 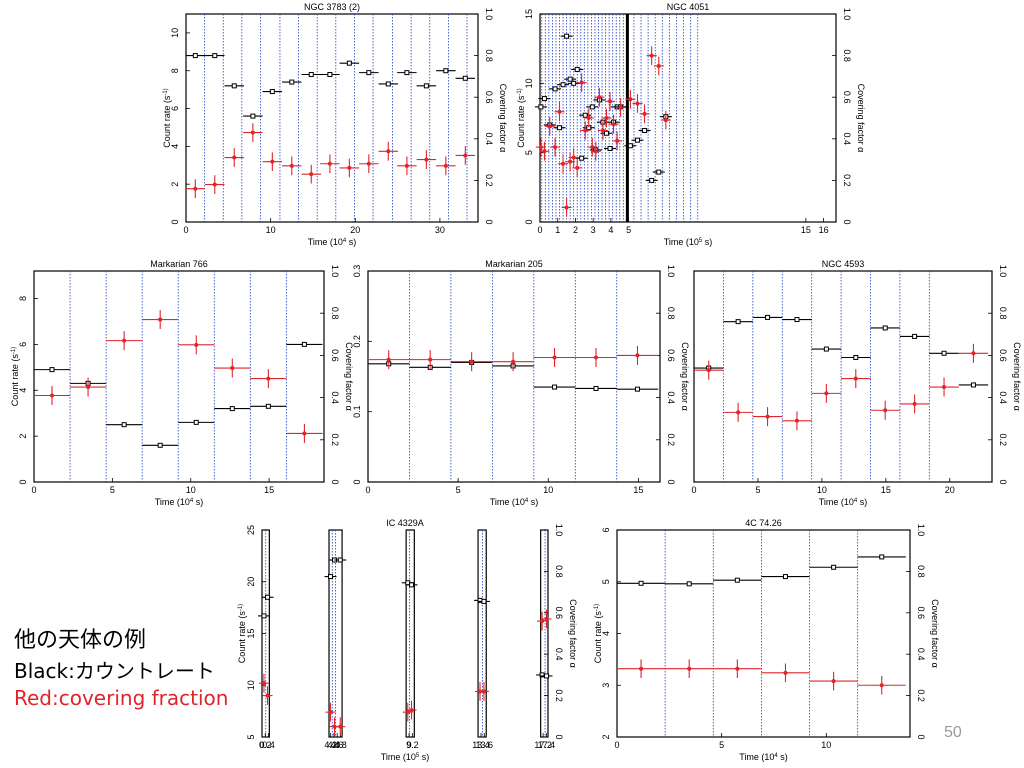 What do you see at coordinates (405, 523) in the screenshot?
I see `chart-title: IC 4329A` at bounding box center [405, 523].